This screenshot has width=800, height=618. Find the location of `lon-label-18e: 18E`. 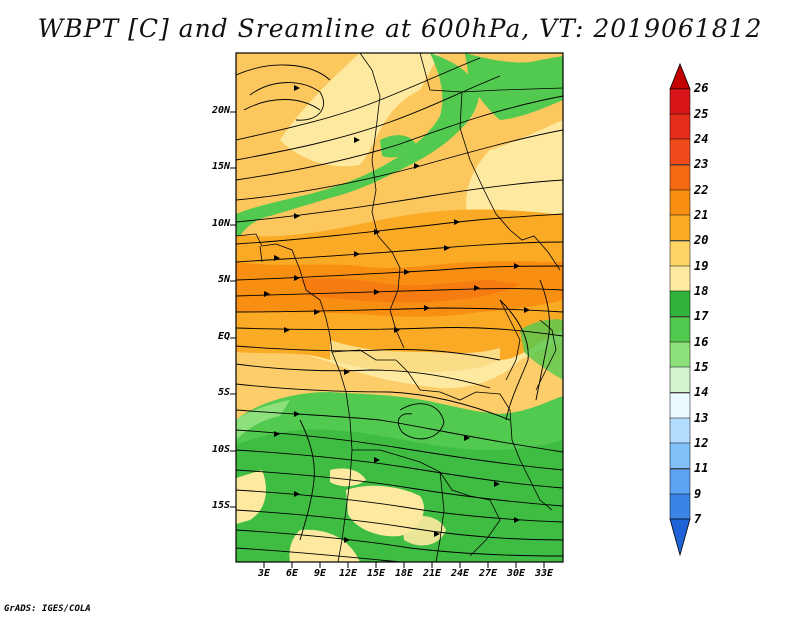

lon-label-18e: 18E is located at coordinates (404, 573).